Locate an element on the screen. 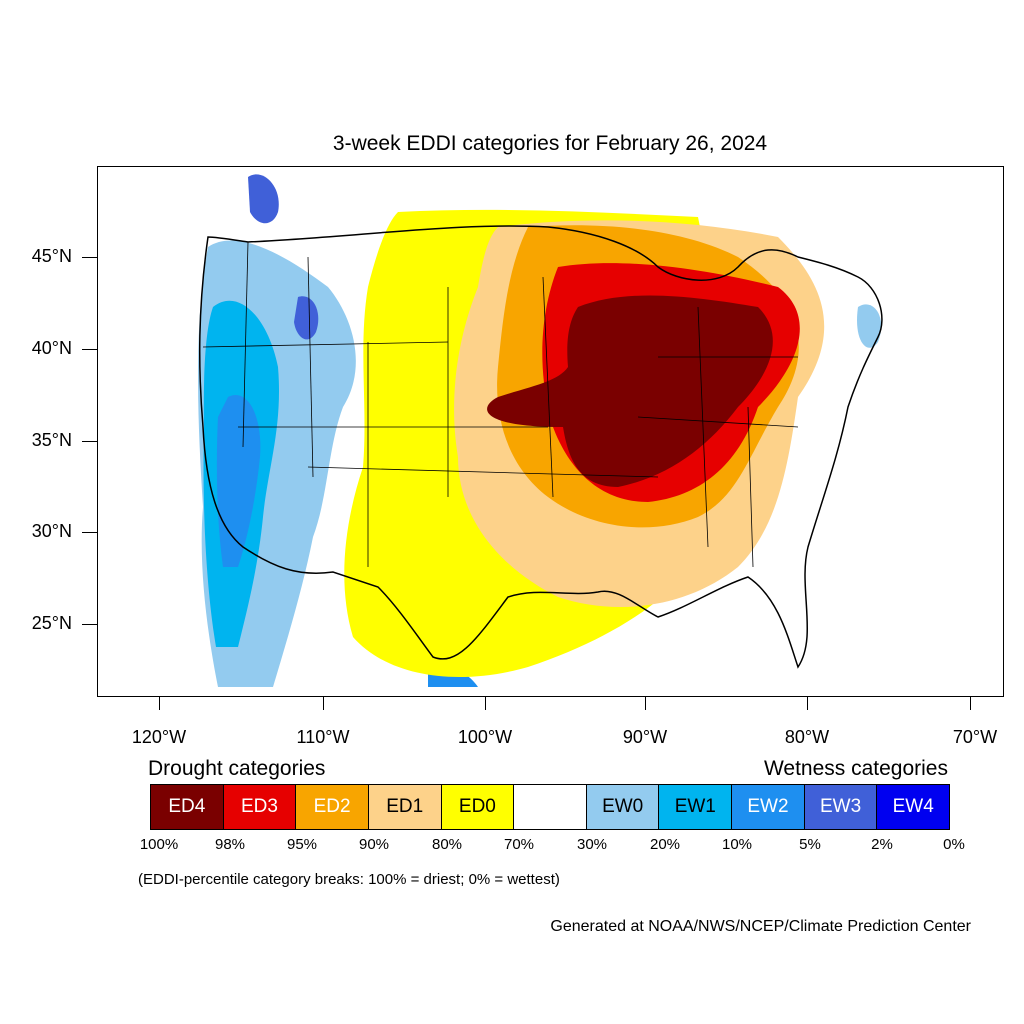 The image size is (1024, 1024). wetness-region-ew3 is located at coordinates (263, 199).